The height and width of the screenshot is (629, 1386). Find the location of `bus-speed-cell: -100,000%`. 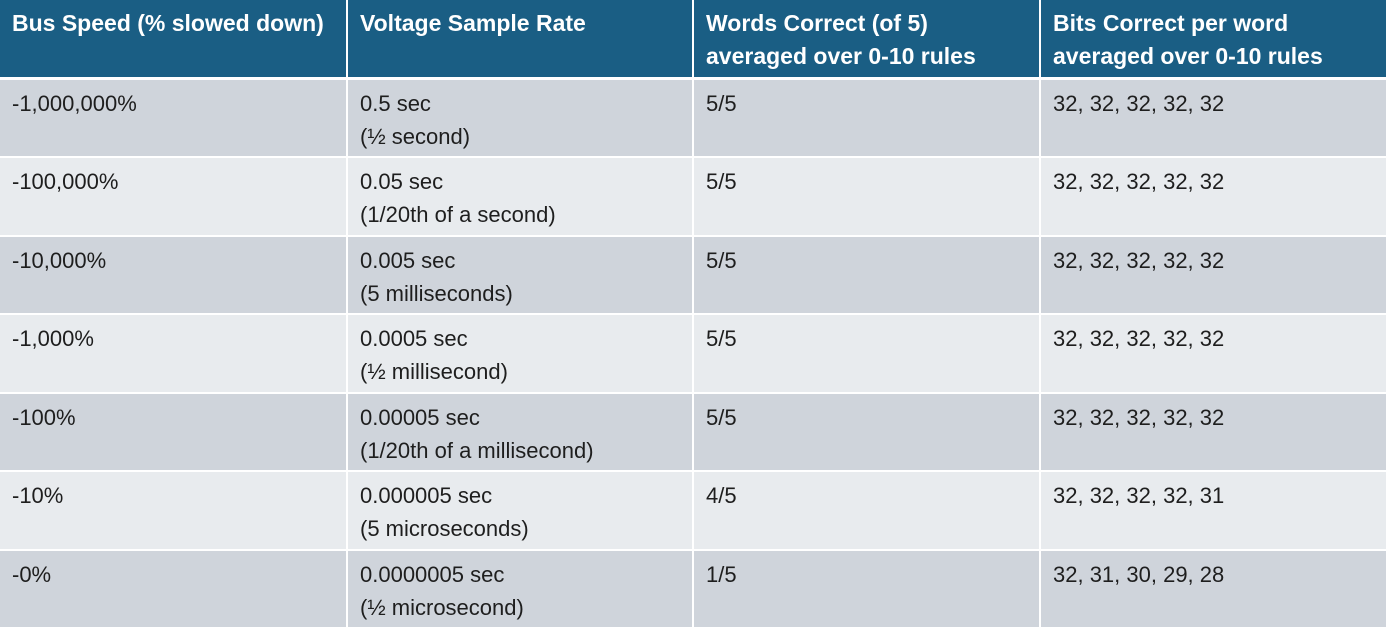

bus-speed-cell: -100,000% is located at coordinates (174, 197).